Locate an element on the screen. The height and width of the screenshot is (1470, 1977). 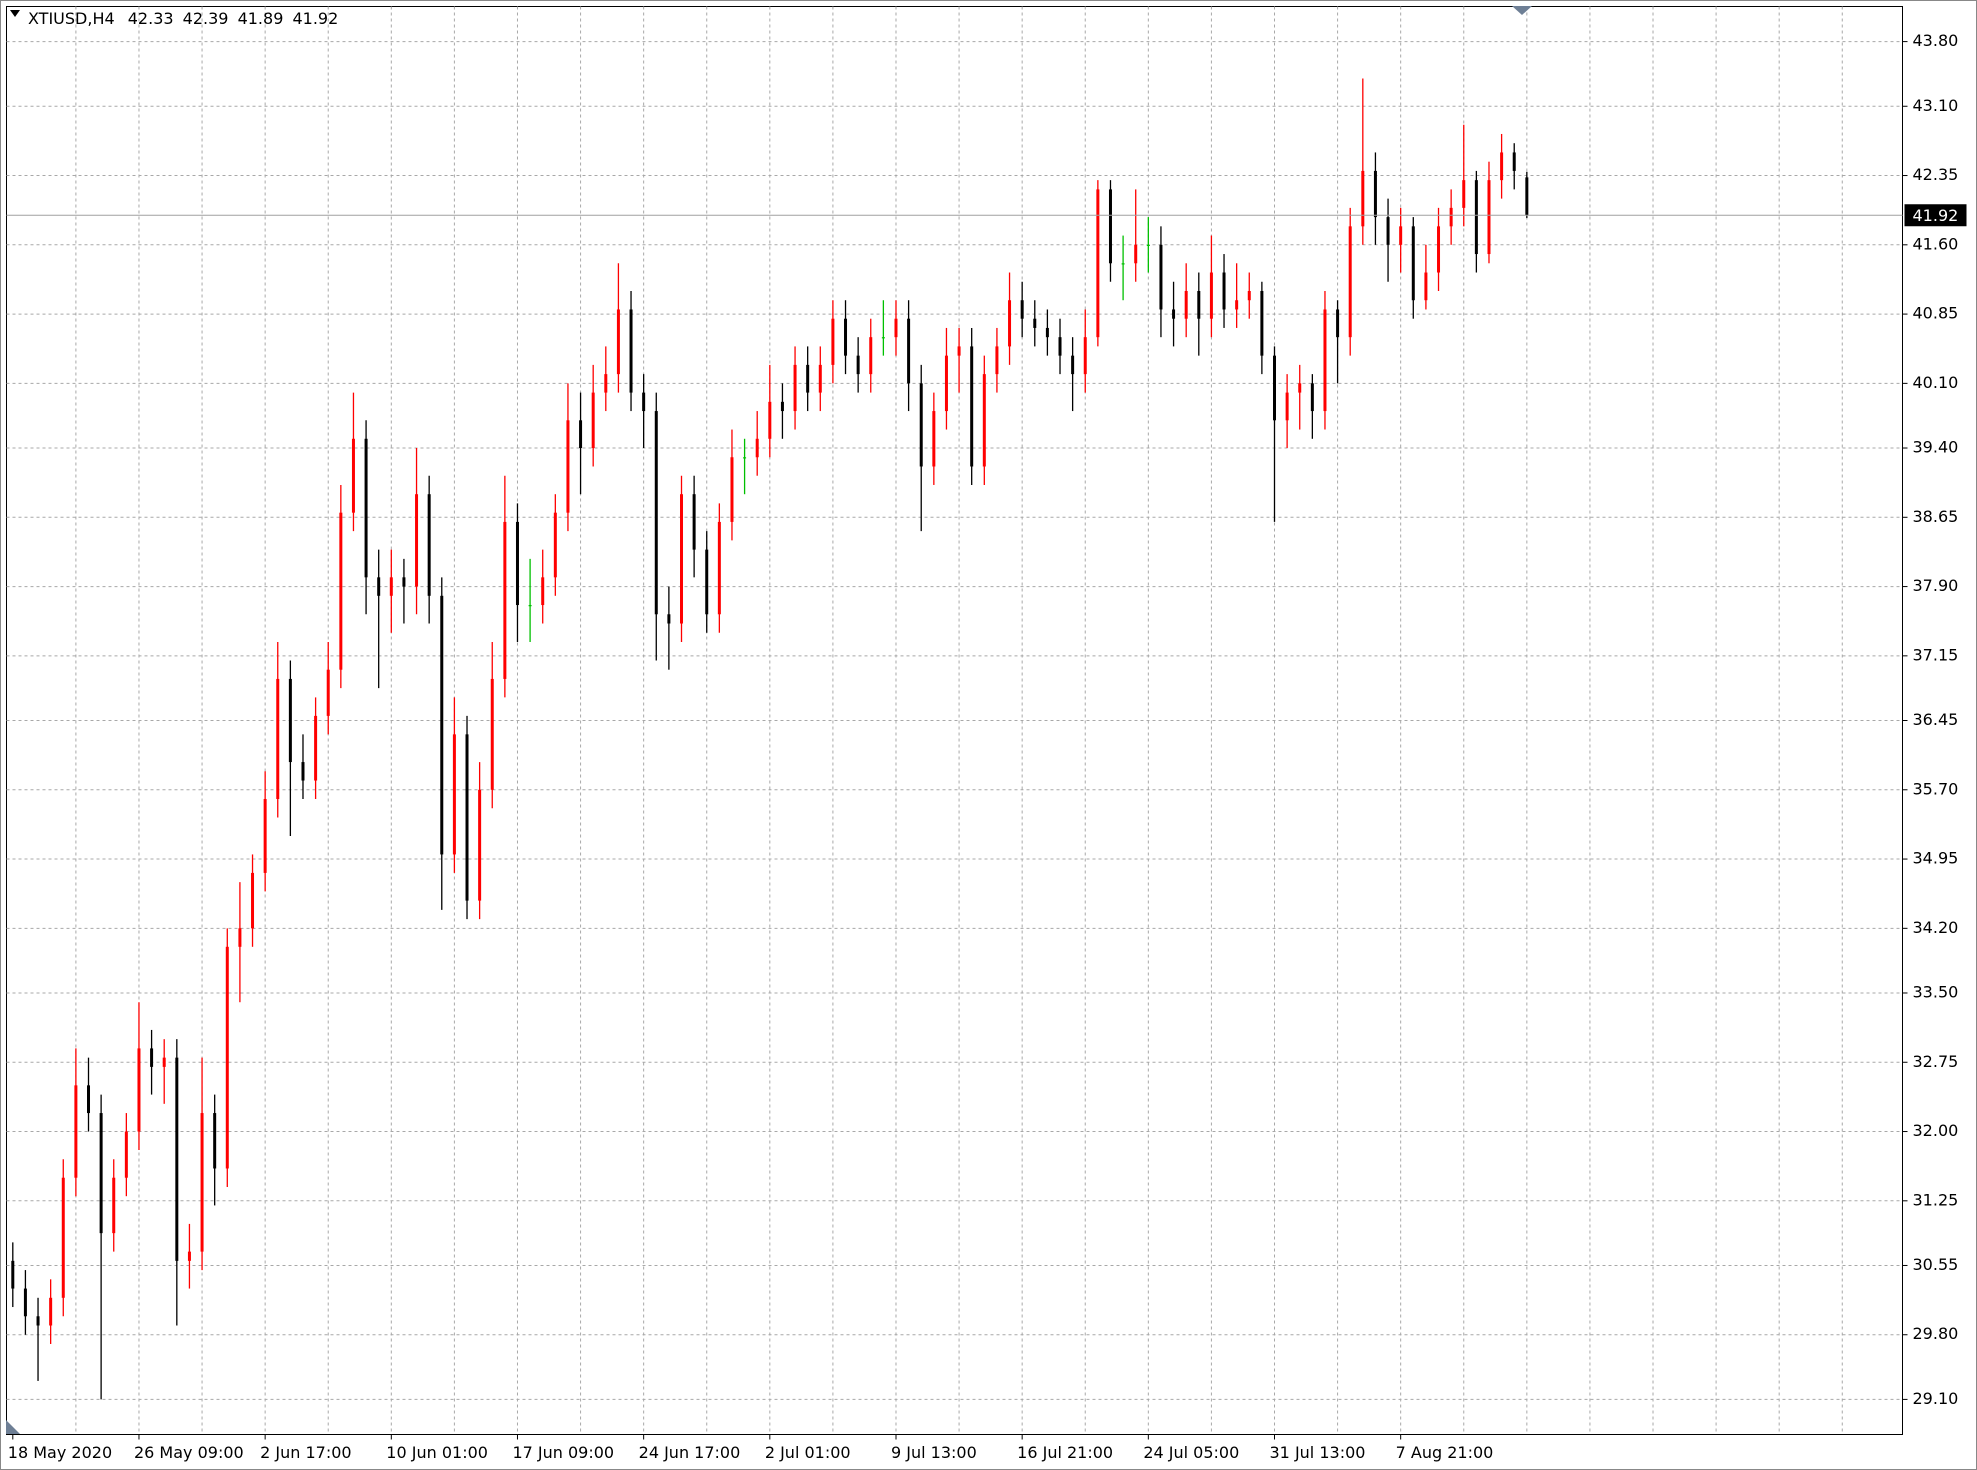
y-tick-label: 29.80 is located at coordinates (1936, 1333).